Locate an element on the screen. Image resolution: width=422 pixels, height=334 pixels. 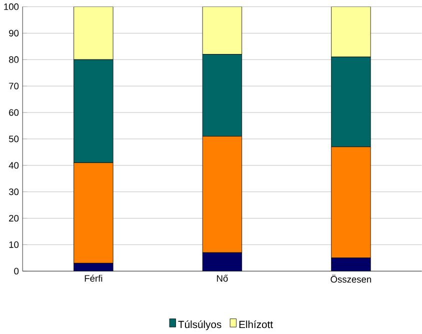
y-tick-label: 90 is located at coordinates (14, 33).